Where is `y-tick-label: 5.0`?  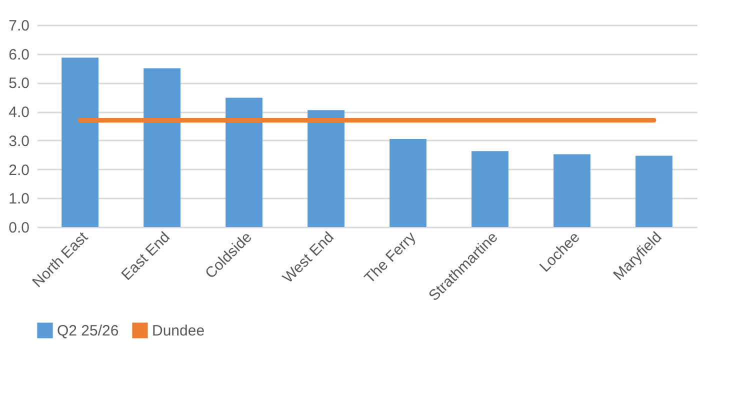
y-tick-label: 5.0 is located at coordinates (19, 83).